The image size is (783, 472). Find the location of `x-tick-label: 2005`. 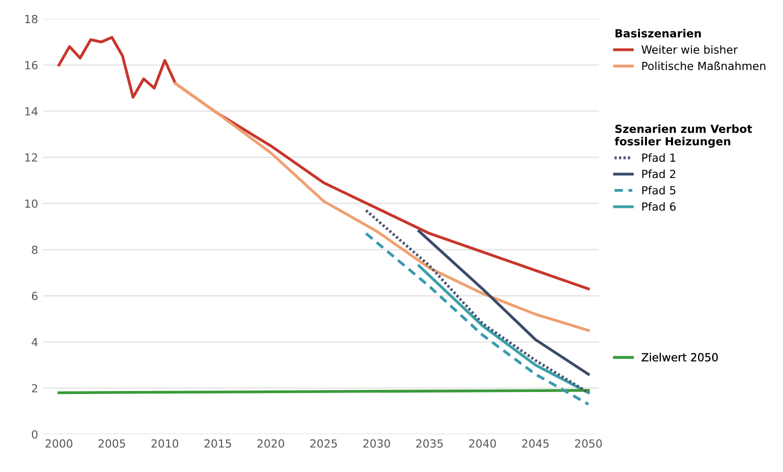

x-tick-label: 2005 is located at coordinates (112, 443).